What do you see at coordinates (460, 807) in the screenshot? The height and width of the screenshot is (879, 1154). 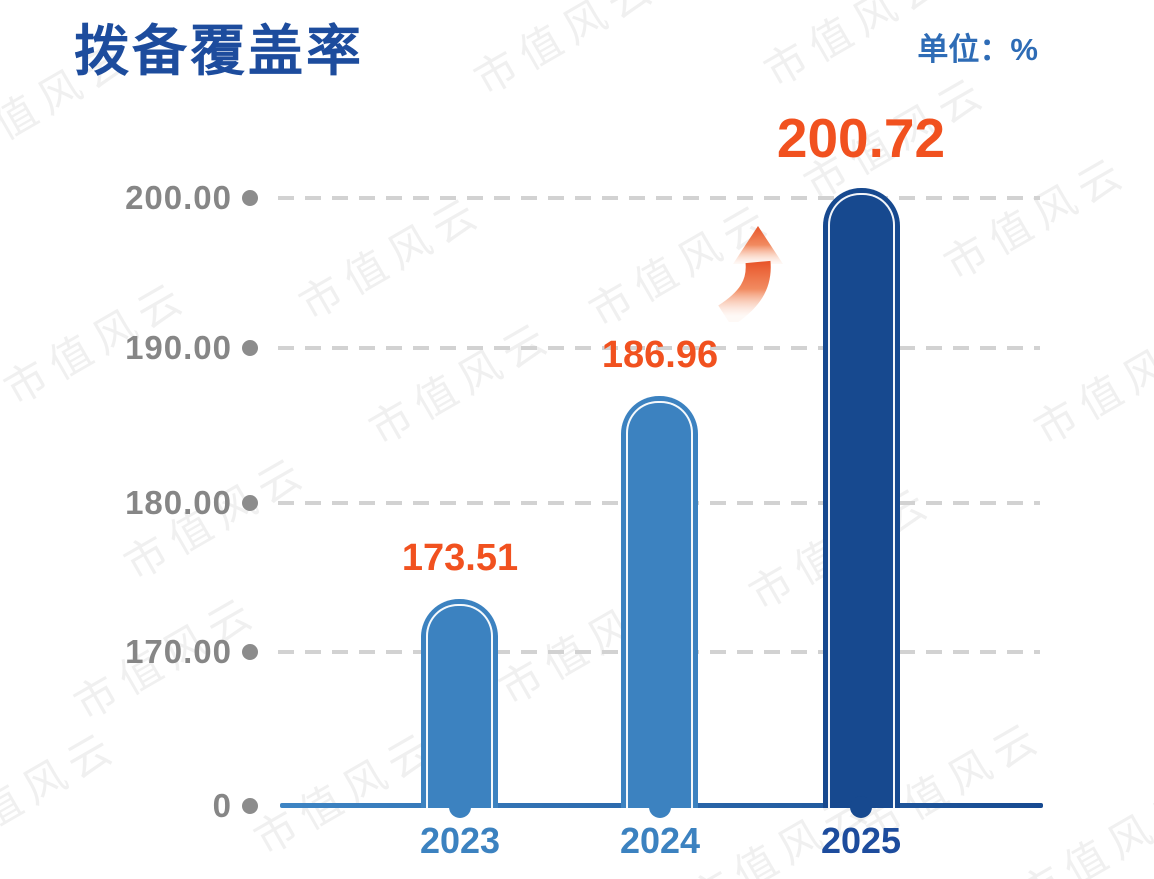 I see `bar-base-dot-2023` at bounding box center [460, 807].